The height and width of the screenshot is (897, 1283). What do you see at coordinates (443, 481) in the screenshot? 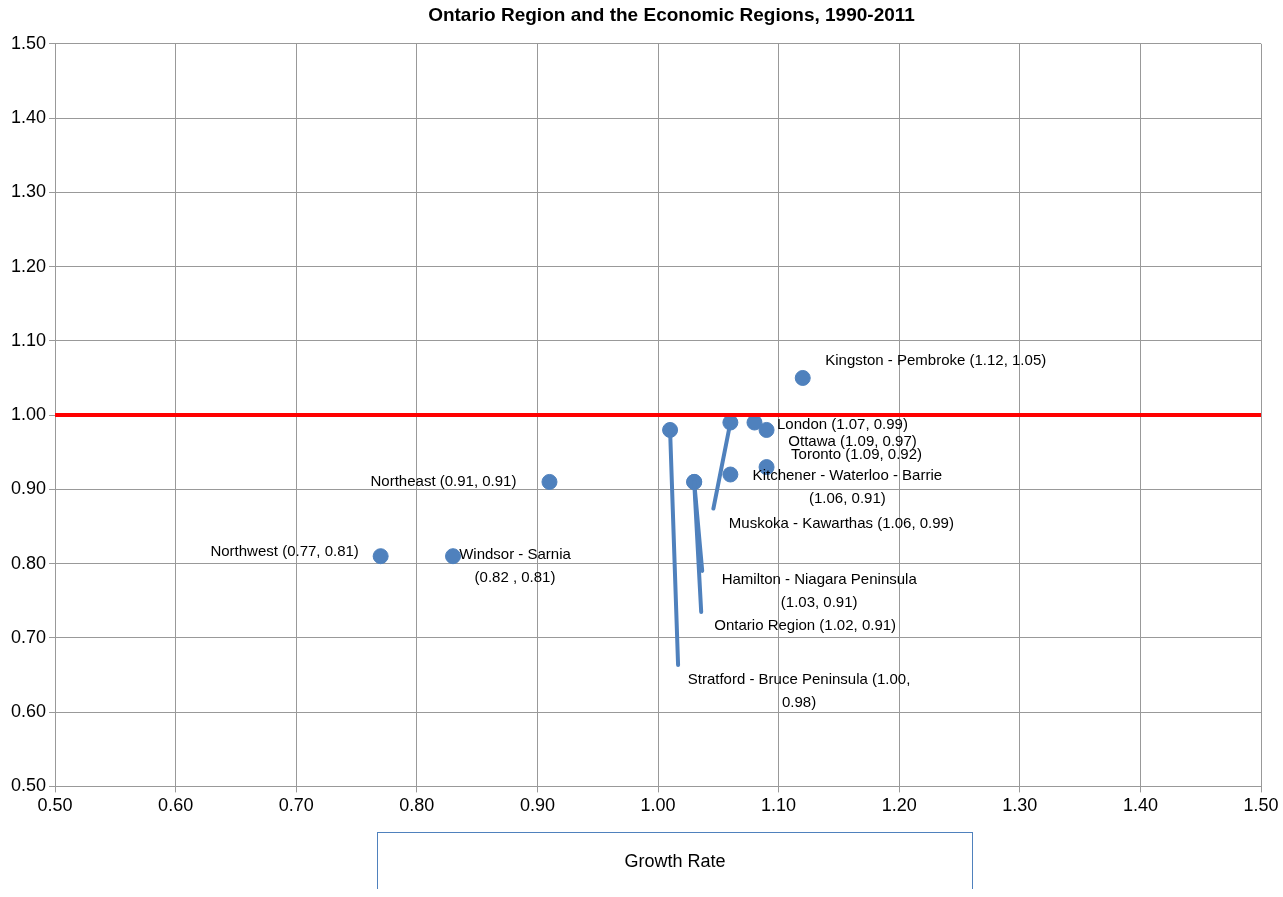
I see `data-label: Northeast (0.91, 0.91)` at bounding box center [443, 481].